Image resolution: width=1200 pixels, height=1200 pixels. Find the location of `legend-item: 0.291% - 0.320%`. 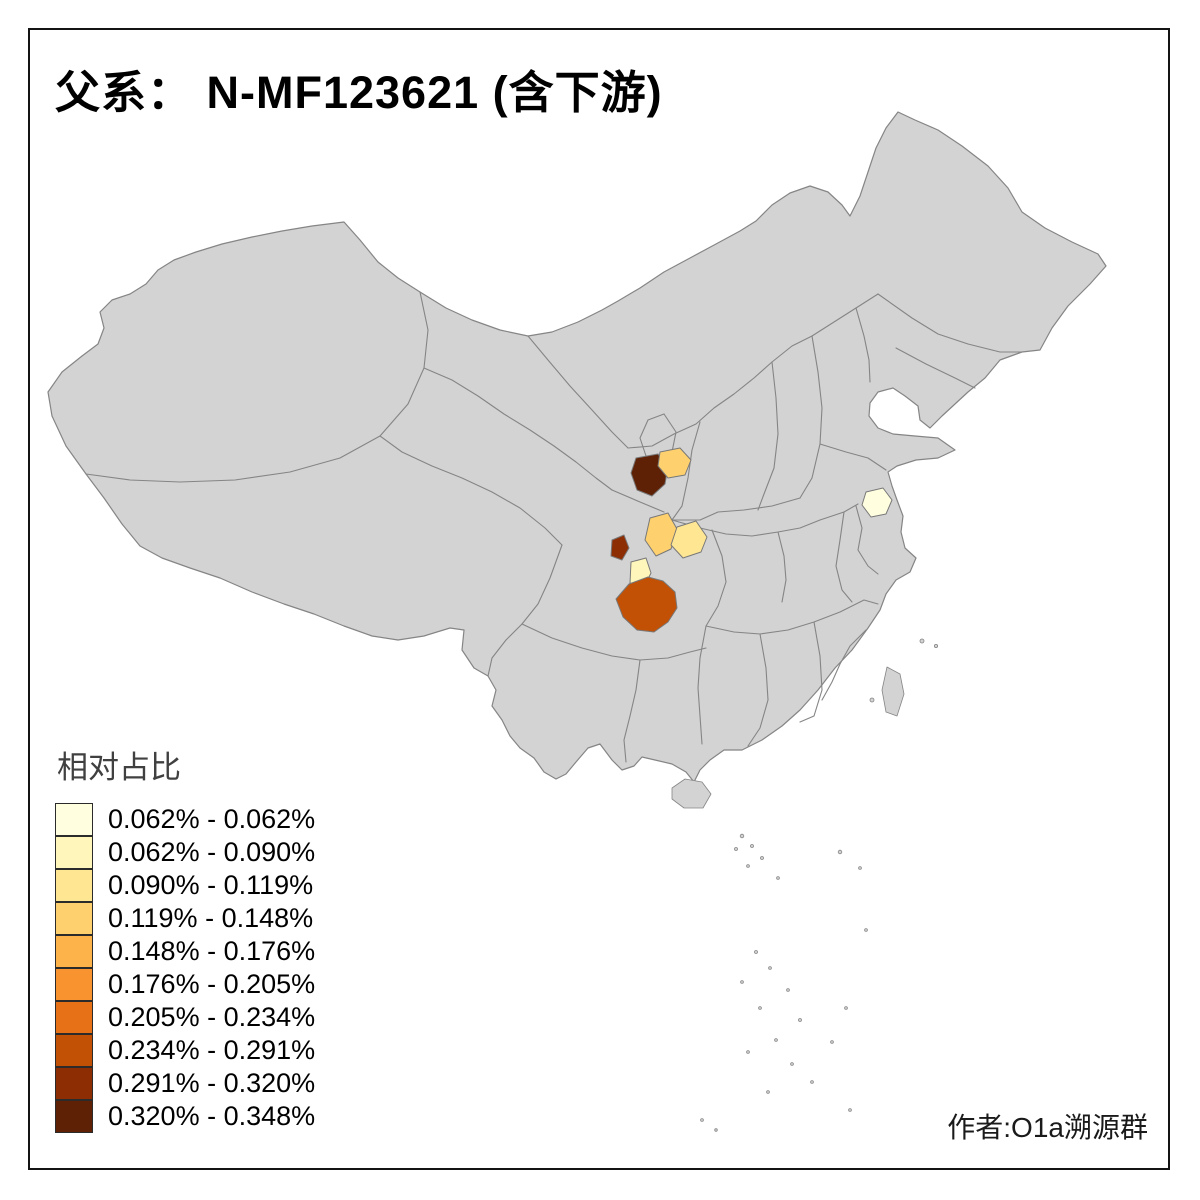

legend-item: 0.291% - 0.320% is located at coordinates (185, 1083).